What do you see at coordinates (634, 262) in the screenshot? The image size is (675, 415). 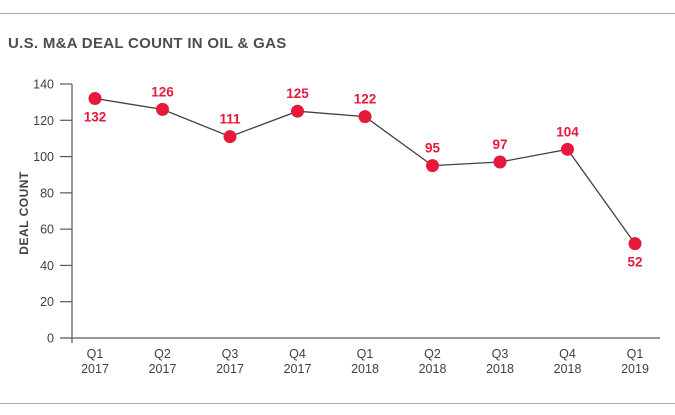 I see `data-label: 52` at bounding box center [634, 262].